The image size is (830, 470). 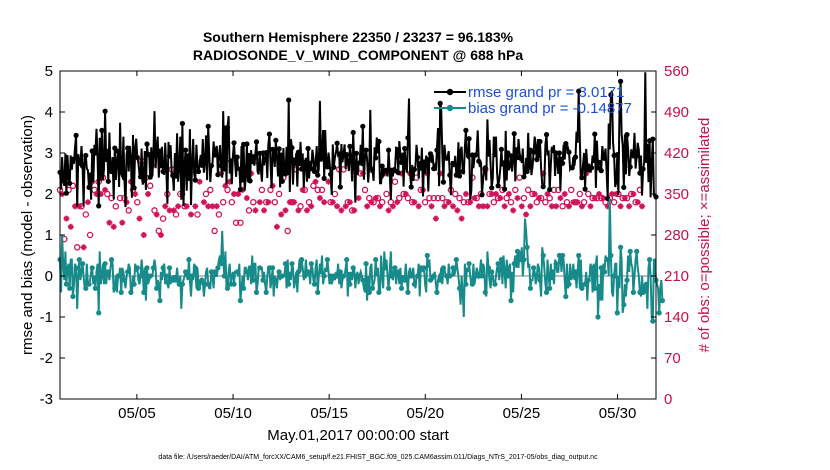 What do you see at coordinates (27, 235) in the screenshot?
I see `y-axis-label: rmse and bias (model - observation)` at bounding box center [27, 235].